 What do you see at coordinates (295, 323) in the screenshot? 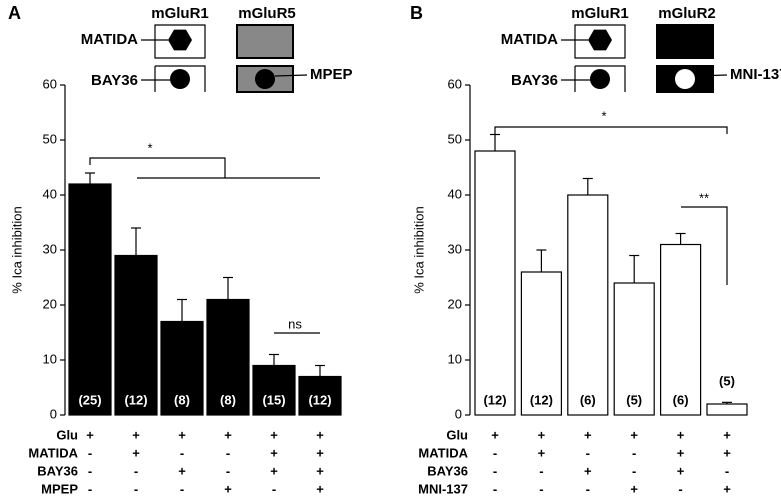
I see `significance-label: ns` at bounding box center [295, 323].